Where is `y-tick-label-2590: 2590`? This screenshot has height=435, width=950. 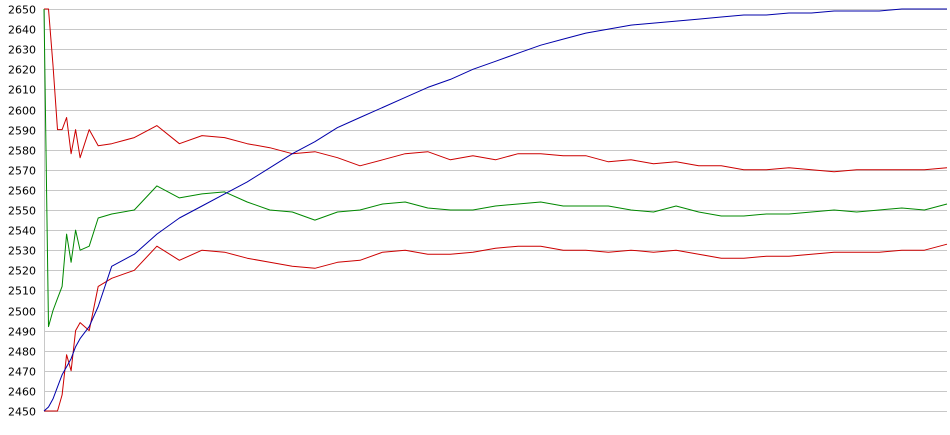
y-tick-label-2590: 2590 is located at coordinates (22, 131).